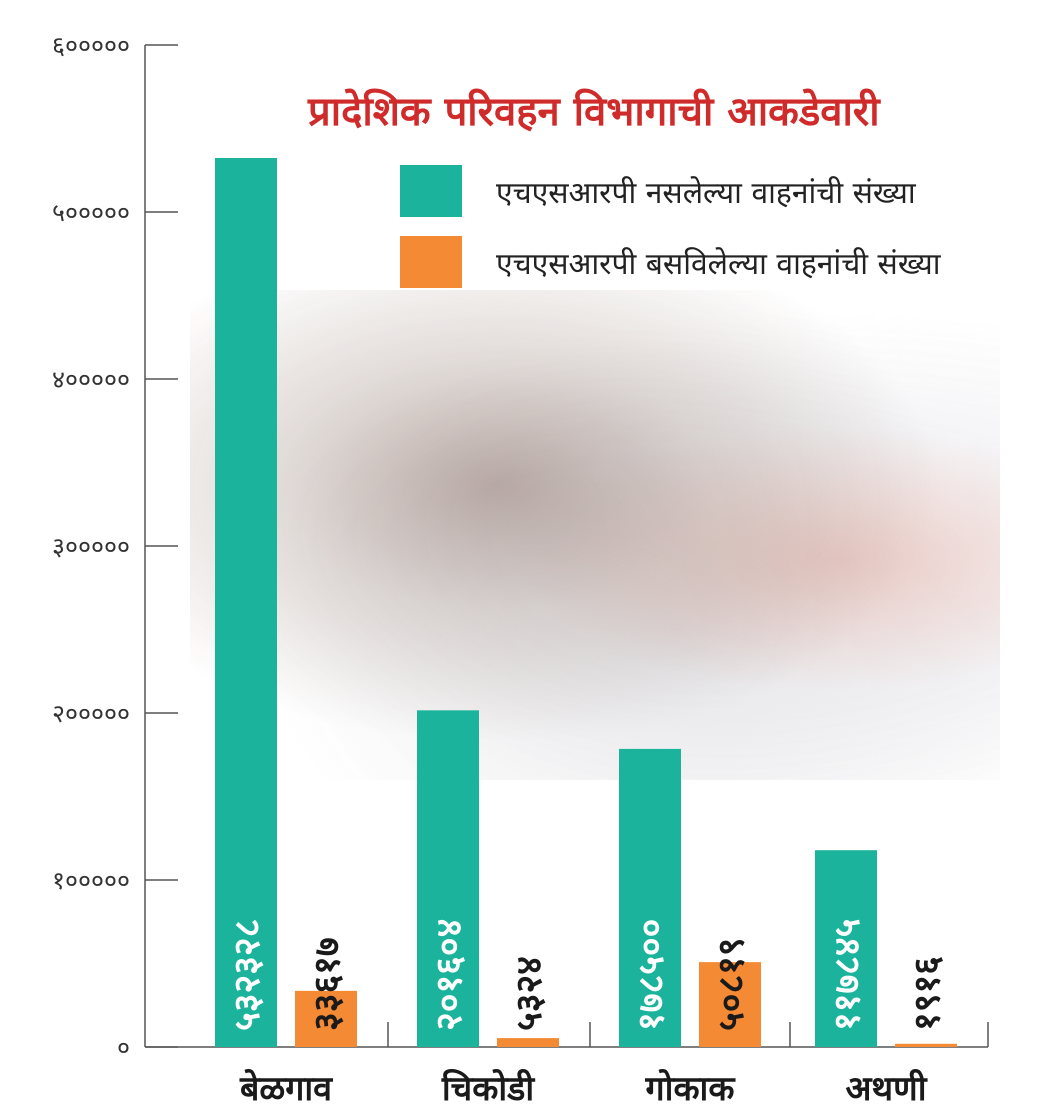  What do you see at coordinates (91, 212) in the screenshot?
I see `y-tick-label: ५०००००` at bounding box center [91, 212].